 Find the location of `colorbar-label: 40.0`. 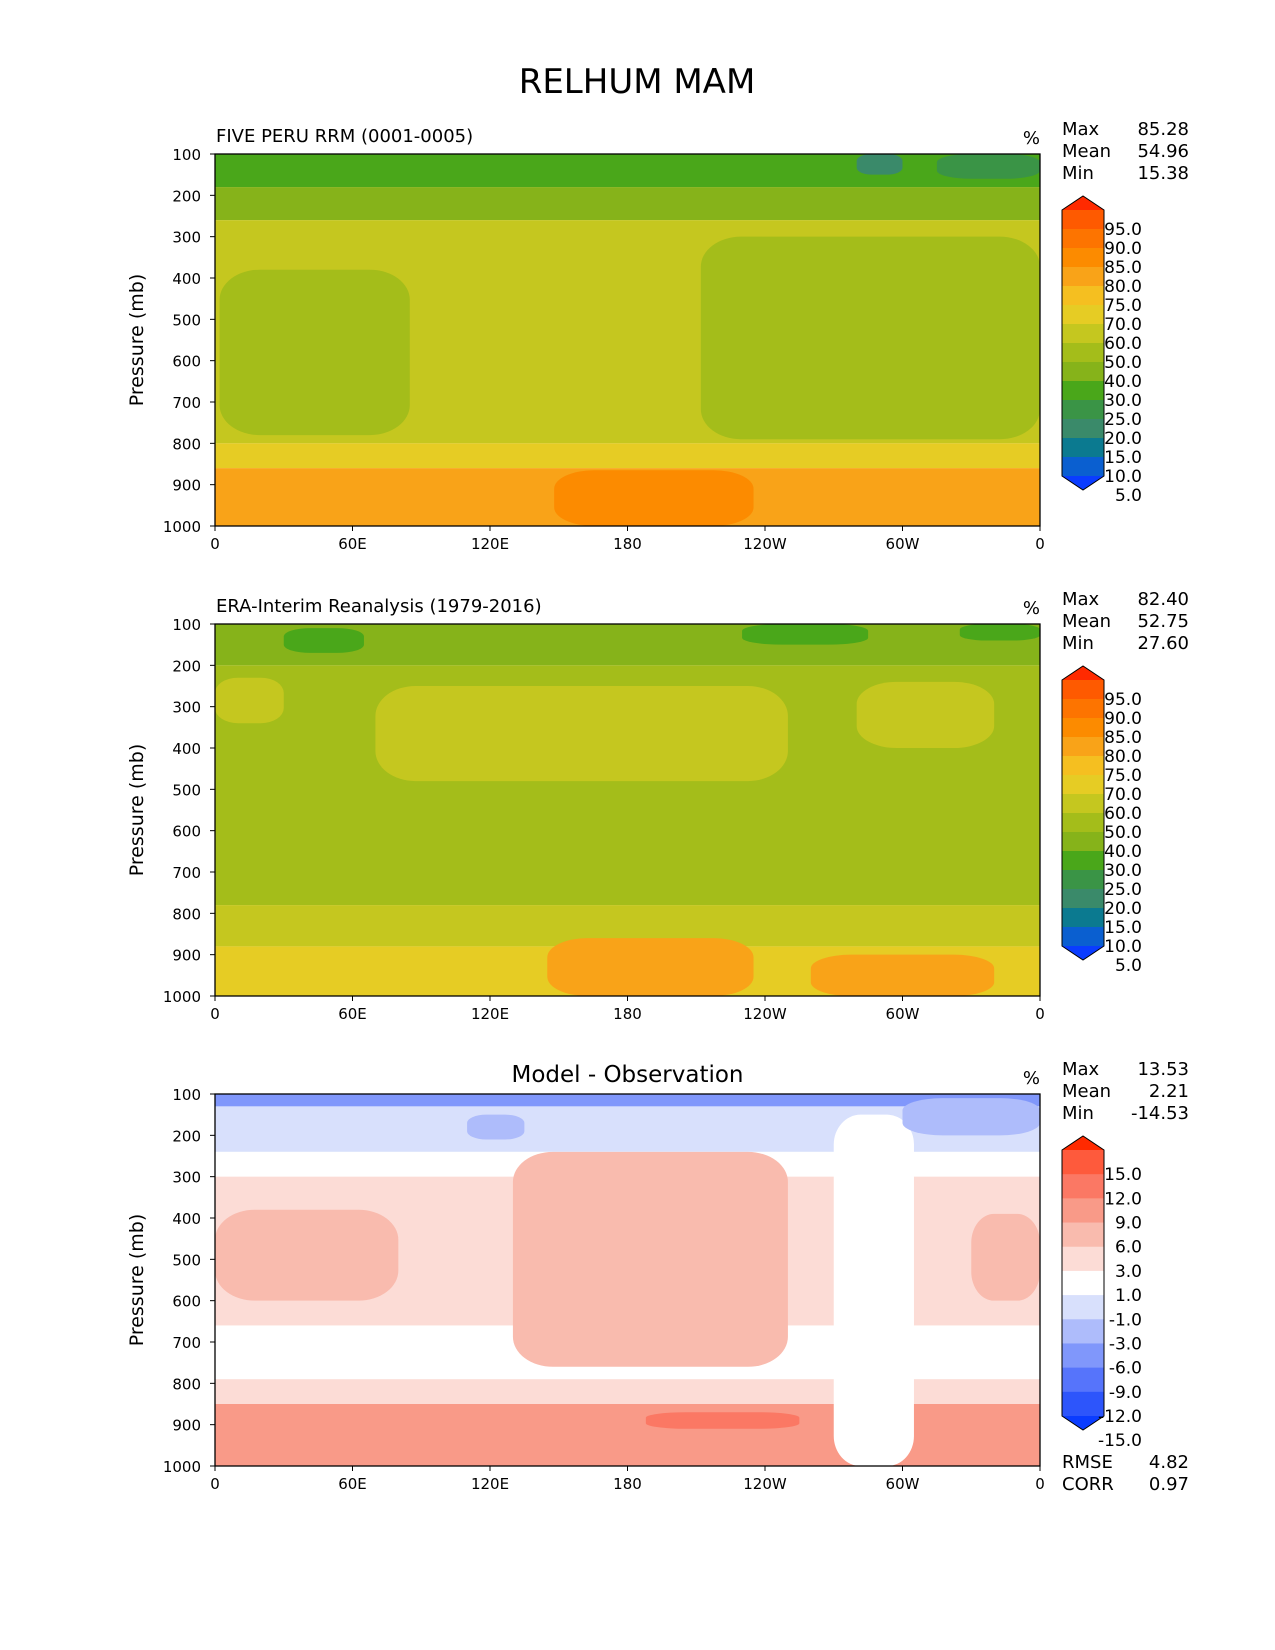

colorbar-label: 40.0 is located at coordinates (1123, 382).